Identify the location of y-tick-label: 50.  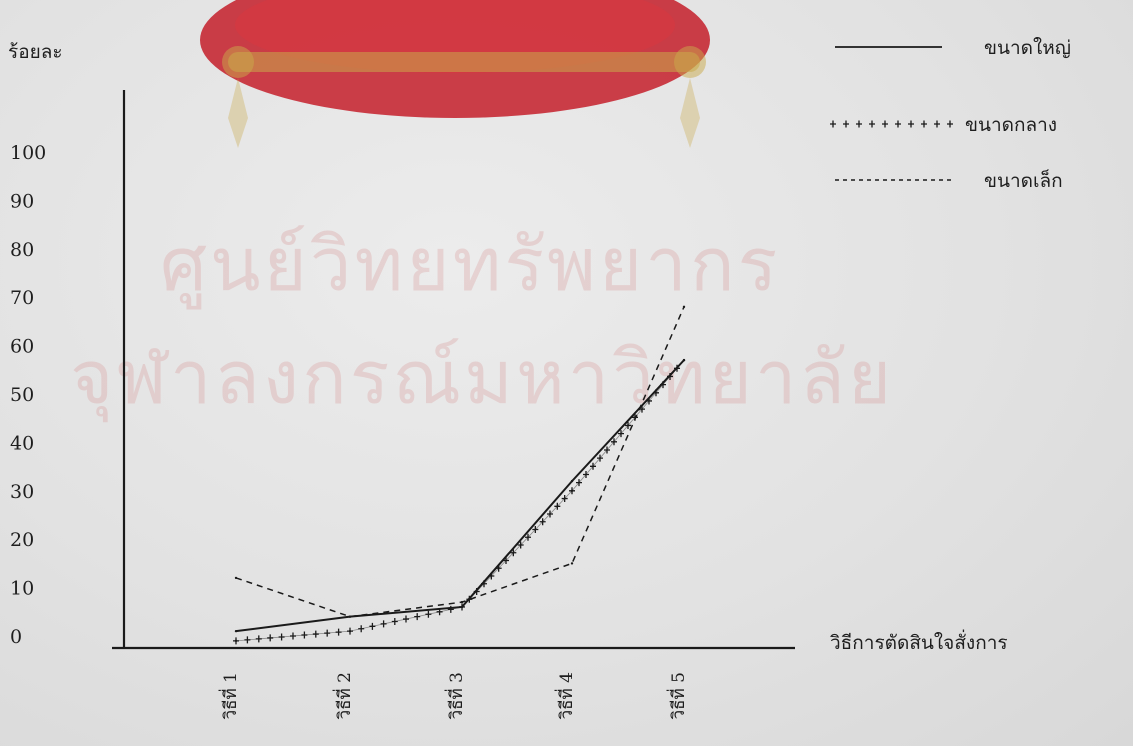
(22, 395).